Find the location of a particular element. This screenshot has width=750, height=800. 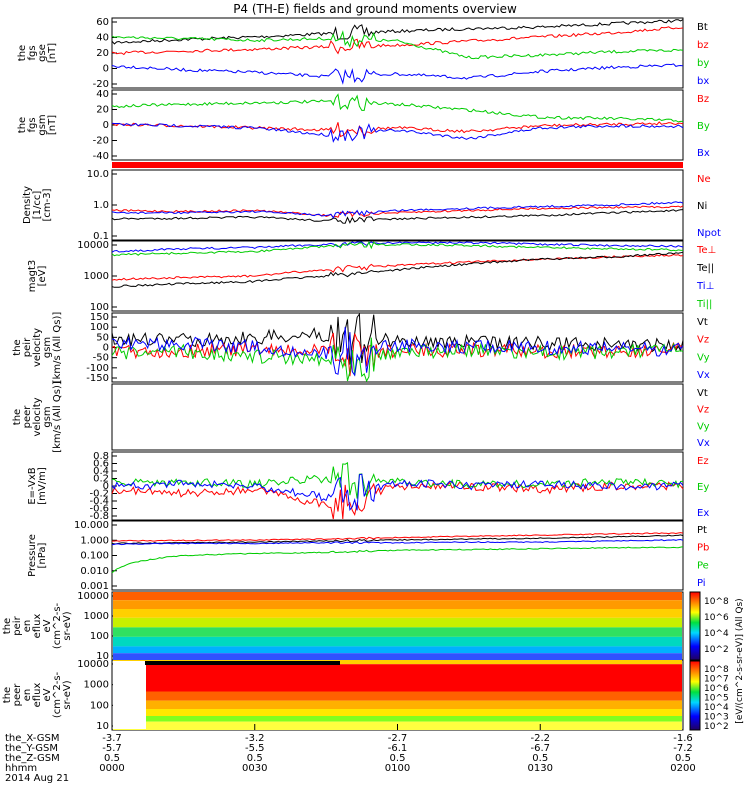

data-quality-bar is located at coordinates (397, 165).